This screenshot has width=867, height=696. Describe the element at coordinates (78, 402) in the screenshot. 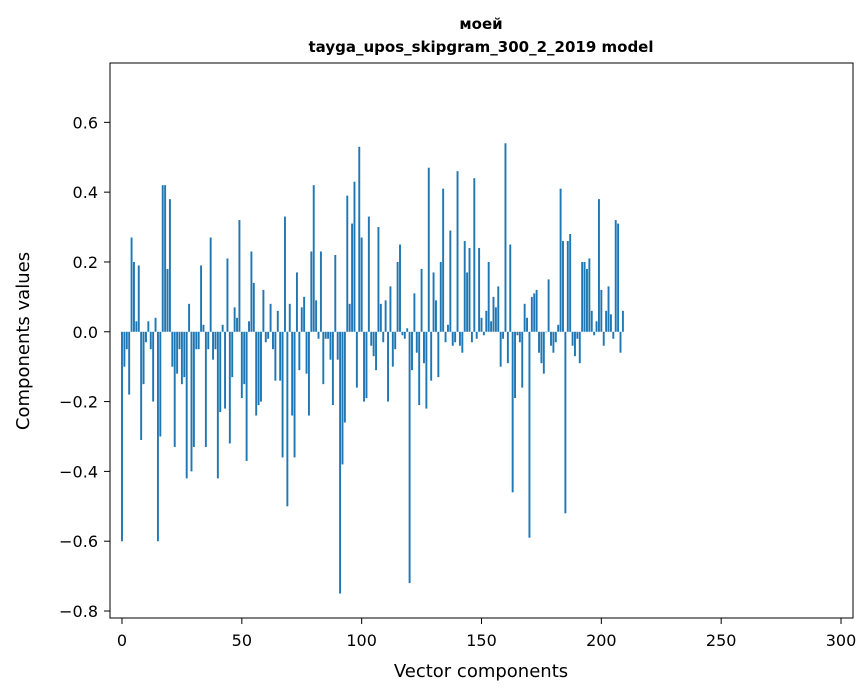

I see `y-tick-label: −0.2` at that location.